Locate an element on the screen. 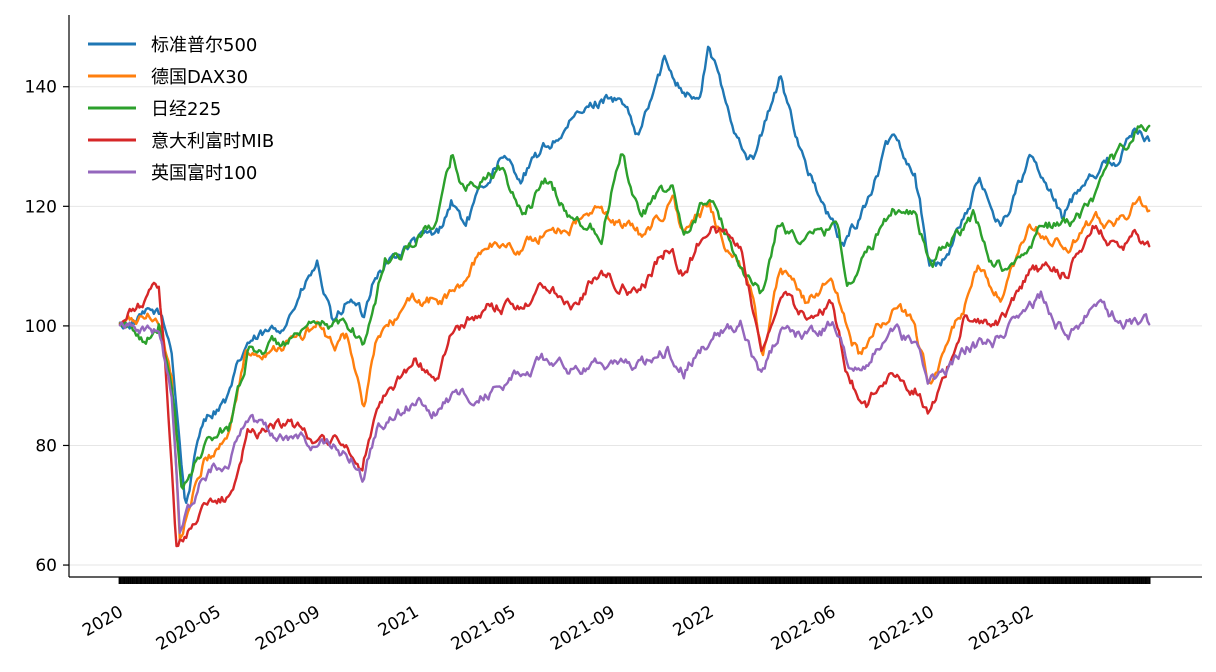 Image resolution: width=1216 pixels, height=672 pixels. x-tick-label: 2021-09 is located at coordinates (583, 628).